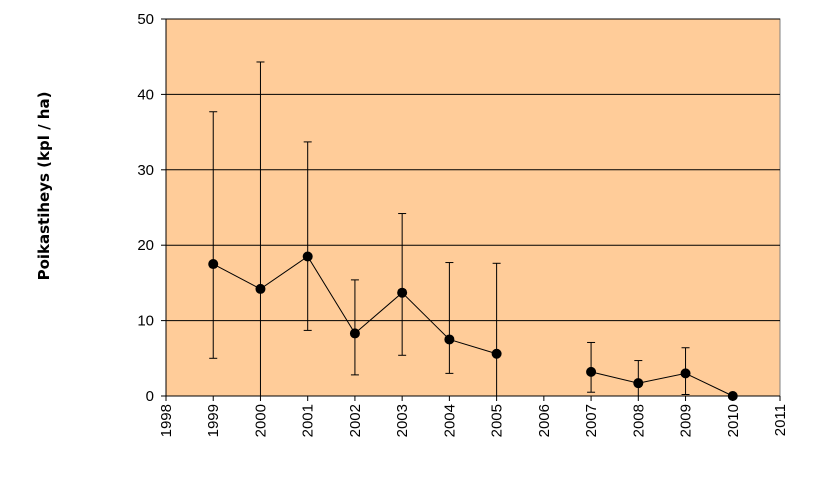 The width and height of the screenshot is (824, 491). What do you see at coordinates (733, 420) in the screenshot?
I see `x-tick-label-2010: 2010` at bounding box center [733, 420].